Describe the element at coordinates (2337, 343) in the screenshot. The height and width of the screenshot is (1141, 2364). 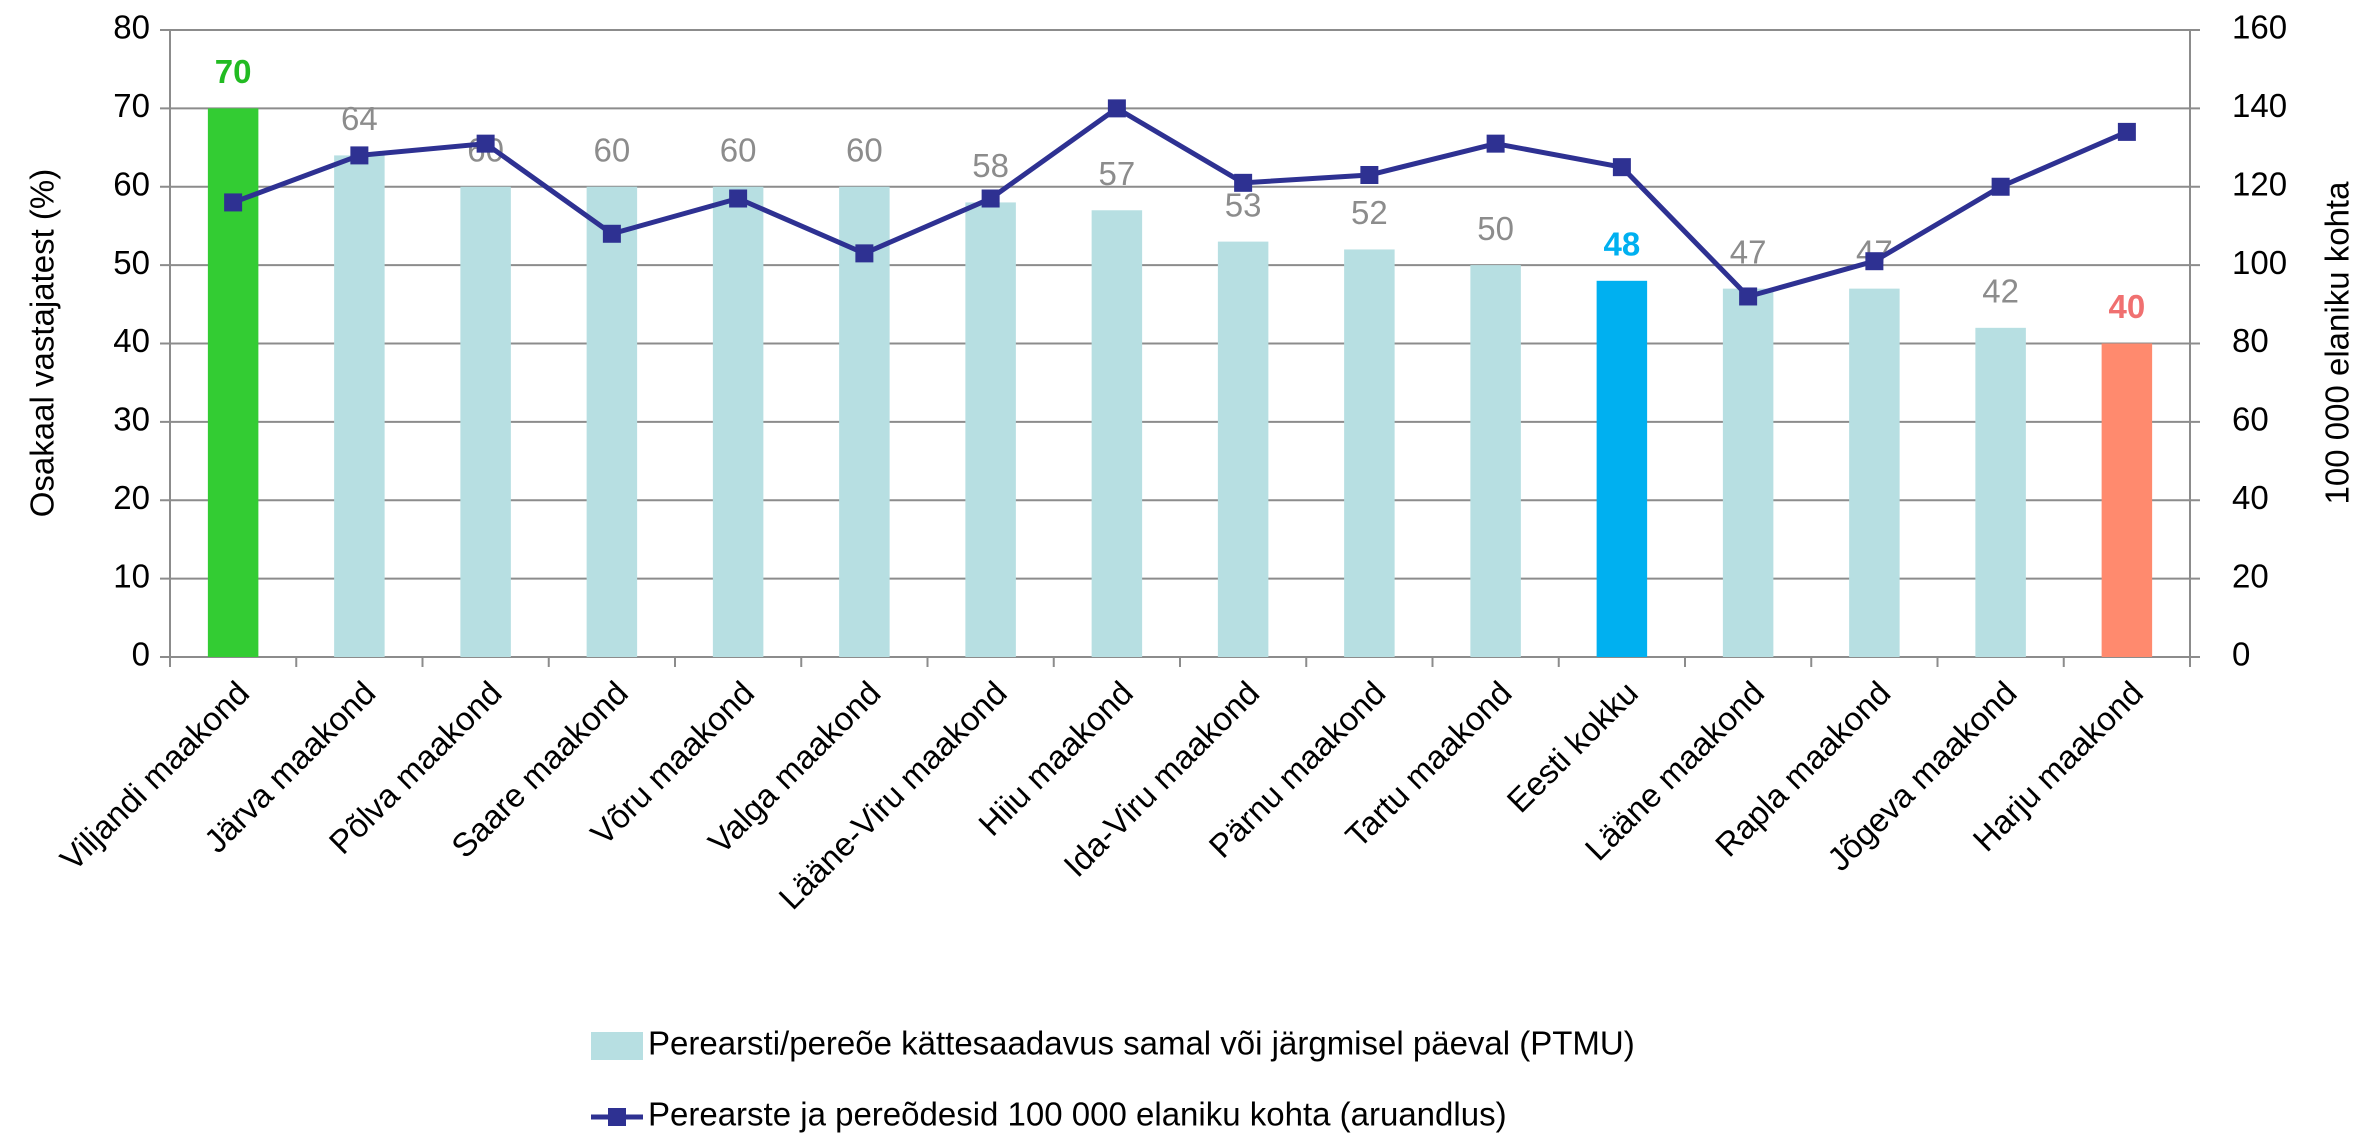
I see `y2-axis-title: 100 000 elaniku kohta` at that location.